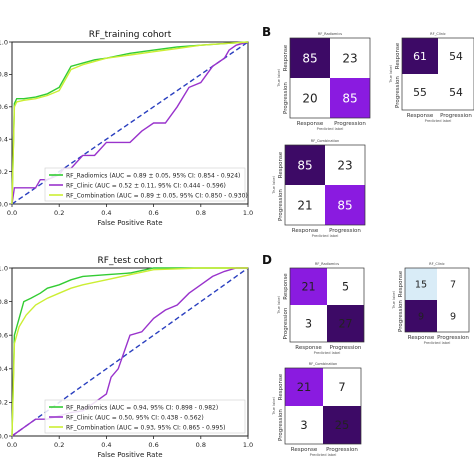 The height and width of the screenshot is (474, 474). What do you see at coordinates (59, 445) in the screenshot?
I see `roc-test-xtick-label: 0.2` at bounding box center [59, 445].